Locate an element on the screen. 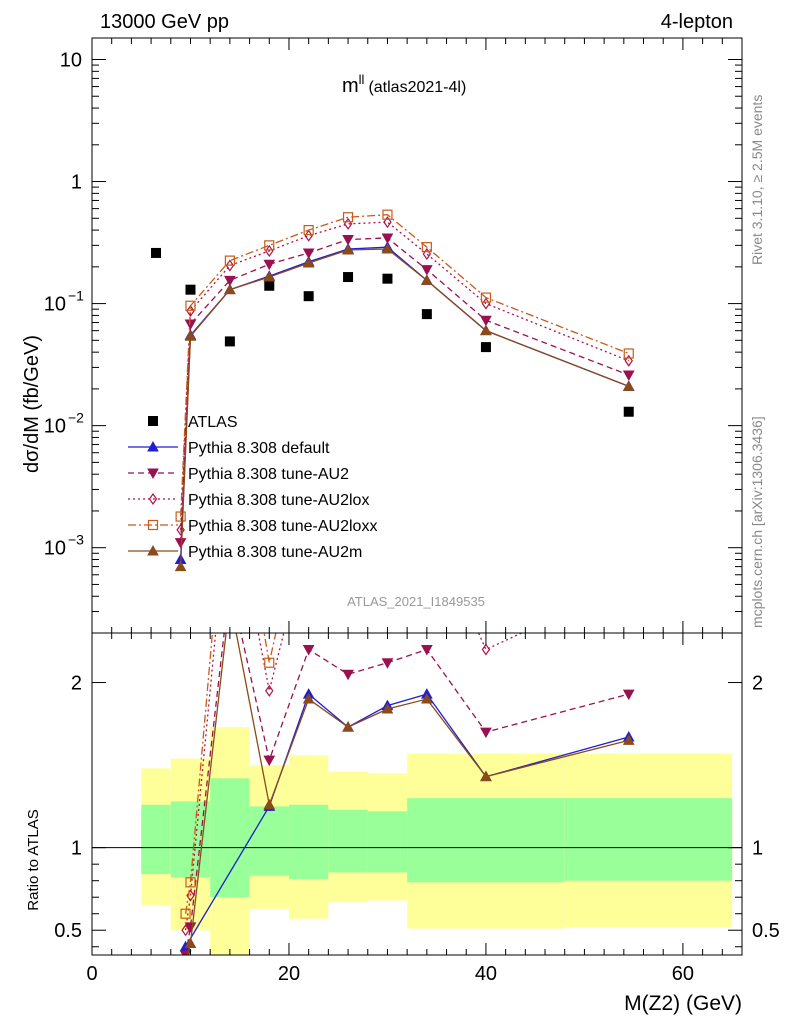 Image resolution: width=786 pixels, height=1024 pixels. legend-marker-au2loxx is located at coordinates (153, 525).